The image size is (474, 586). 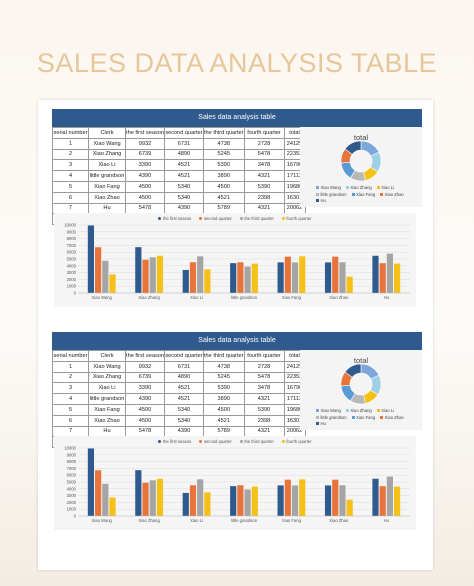 I want to click on table-cell: 9932, so click(x=145, y=366).